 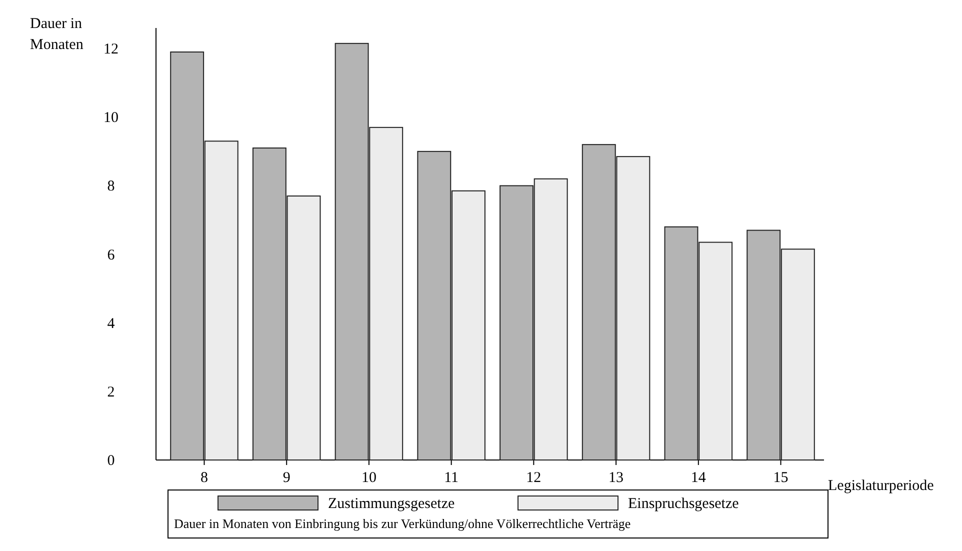 I want to click on text: Einspruchsgesetze, so click(x=684, y=504).